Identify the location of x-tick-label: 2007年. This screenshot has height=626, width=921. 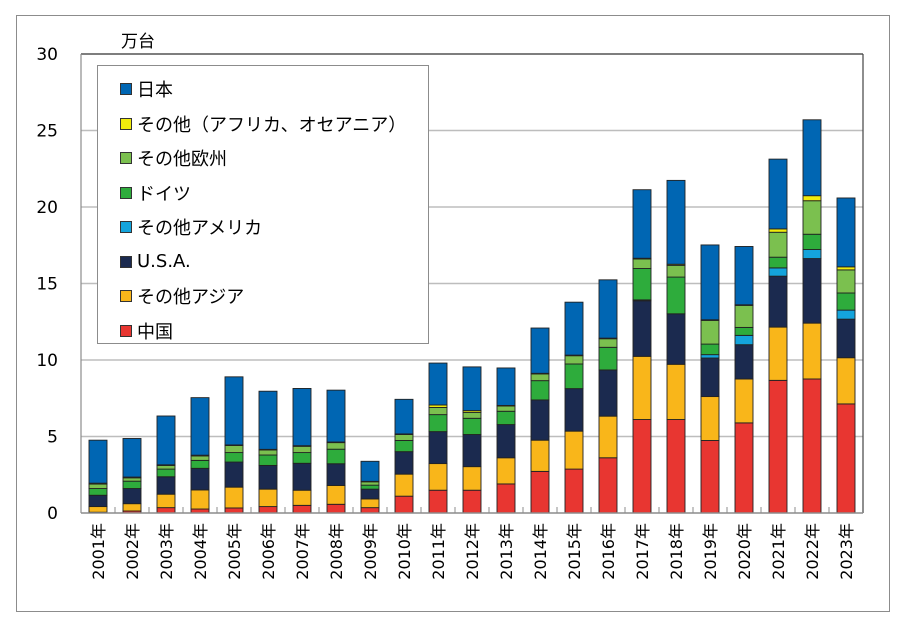
(302, 551).